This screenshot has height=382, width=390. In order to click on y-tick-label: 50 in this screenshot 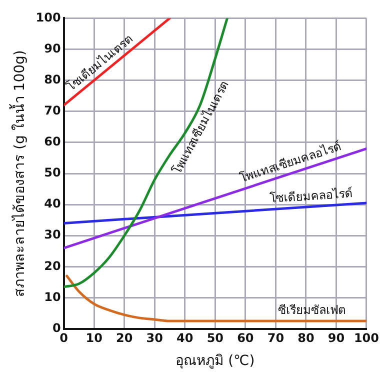, I will do `click(52, 173)`.